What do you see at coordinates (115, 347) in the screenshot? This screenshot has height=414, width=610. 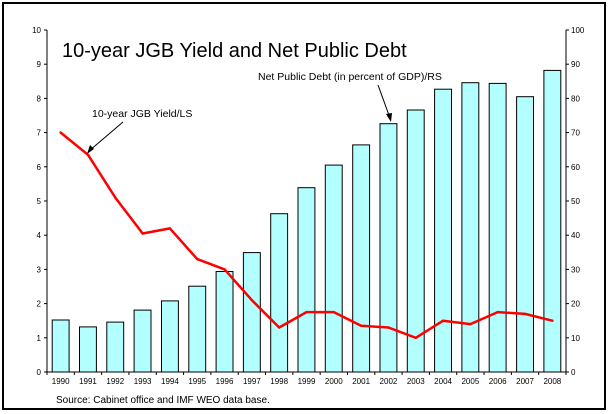 I see `bar-1992` at bounding box center [115, 347].